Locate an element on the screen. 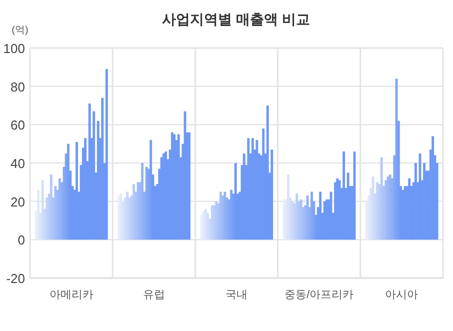 The height and width of the screenshot is (331, 453). y-tick-label: 0 is located at coordinates (21, 240).